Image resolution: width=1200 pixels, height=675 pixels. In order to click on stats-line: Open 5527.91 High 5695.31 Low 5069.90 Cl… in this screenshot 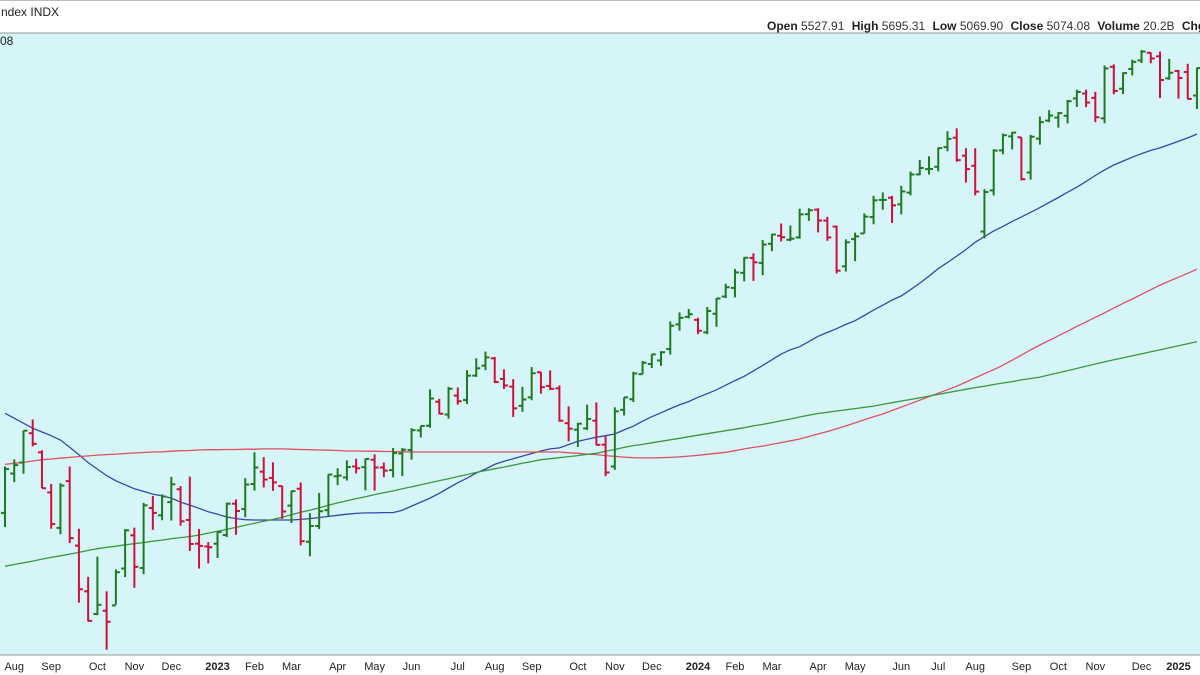, I will do `click(983, 26)`.